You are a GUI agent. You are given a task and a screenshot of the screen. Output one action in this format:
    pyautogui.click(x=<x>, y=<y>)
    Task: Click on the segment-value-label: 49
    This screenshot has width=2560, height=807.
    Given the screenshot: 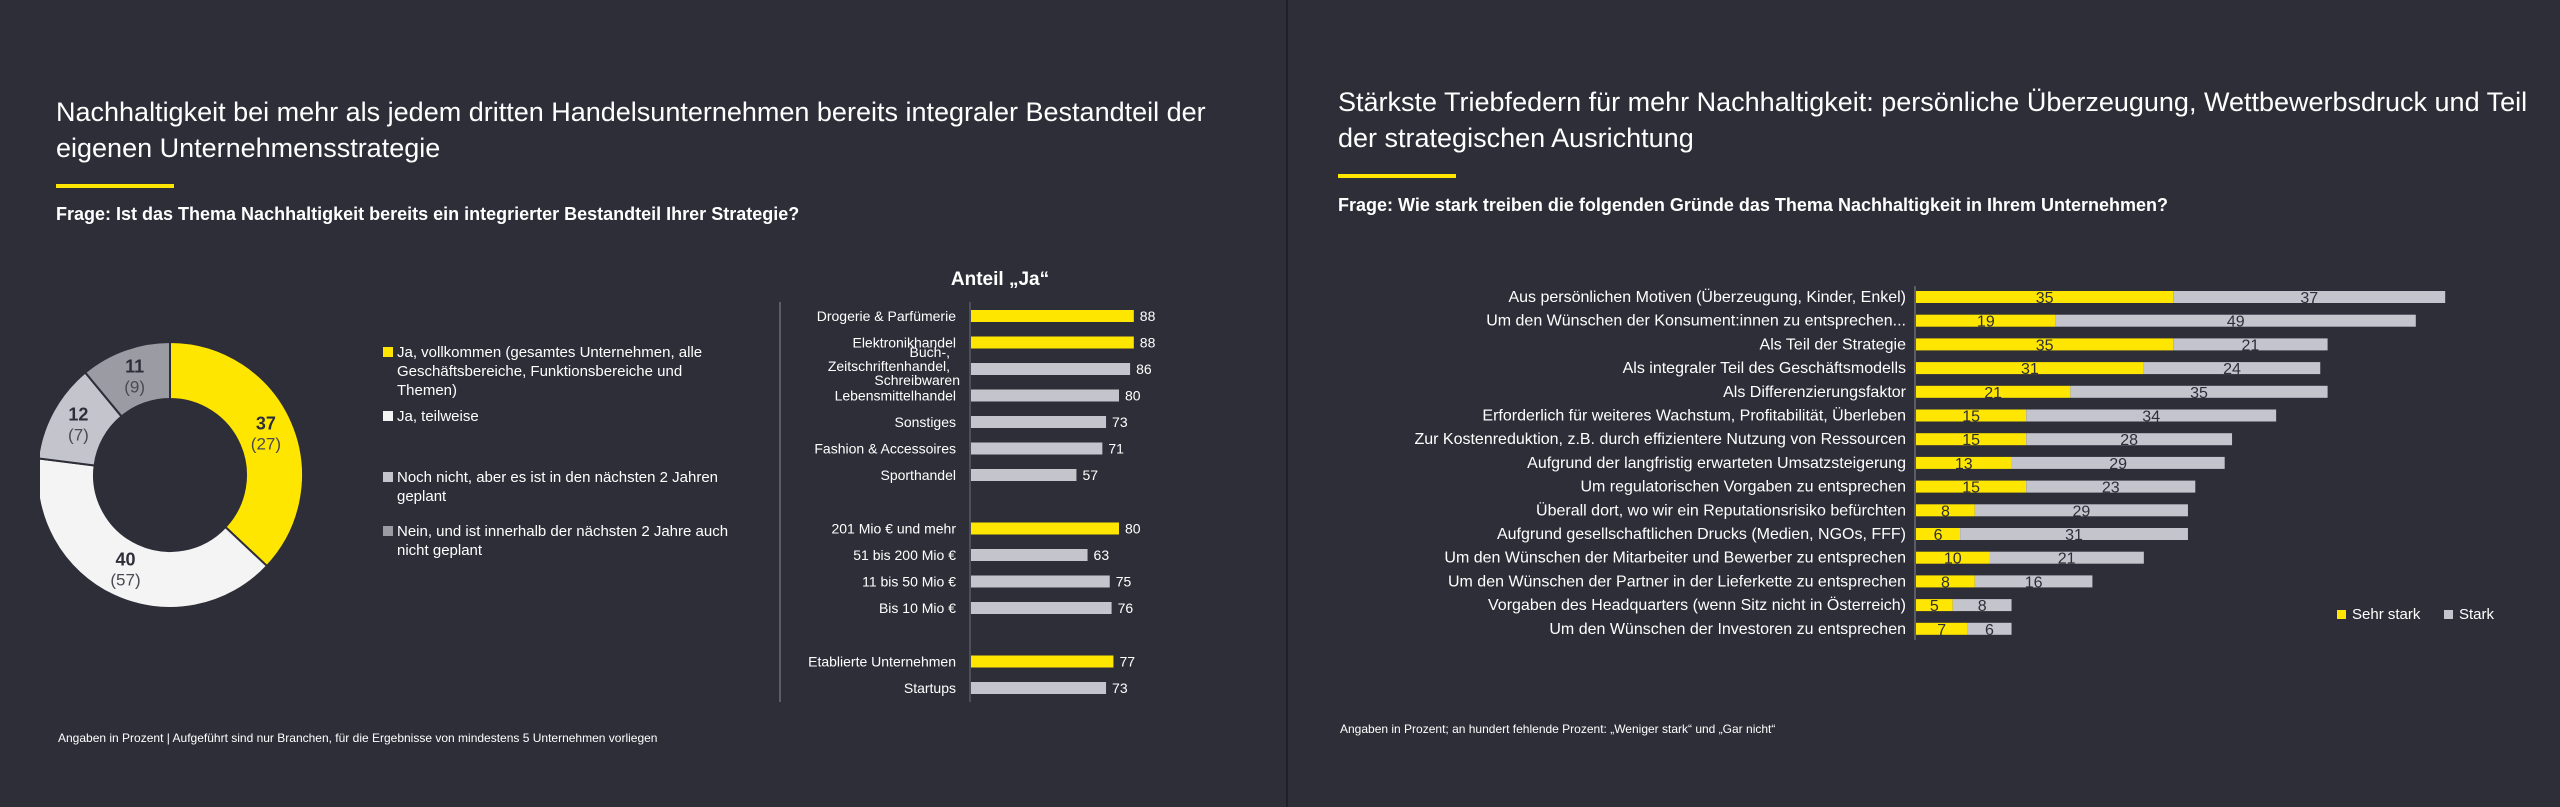 What is the action you would take?
    pyautogui.click(x=2236, y=322)
    